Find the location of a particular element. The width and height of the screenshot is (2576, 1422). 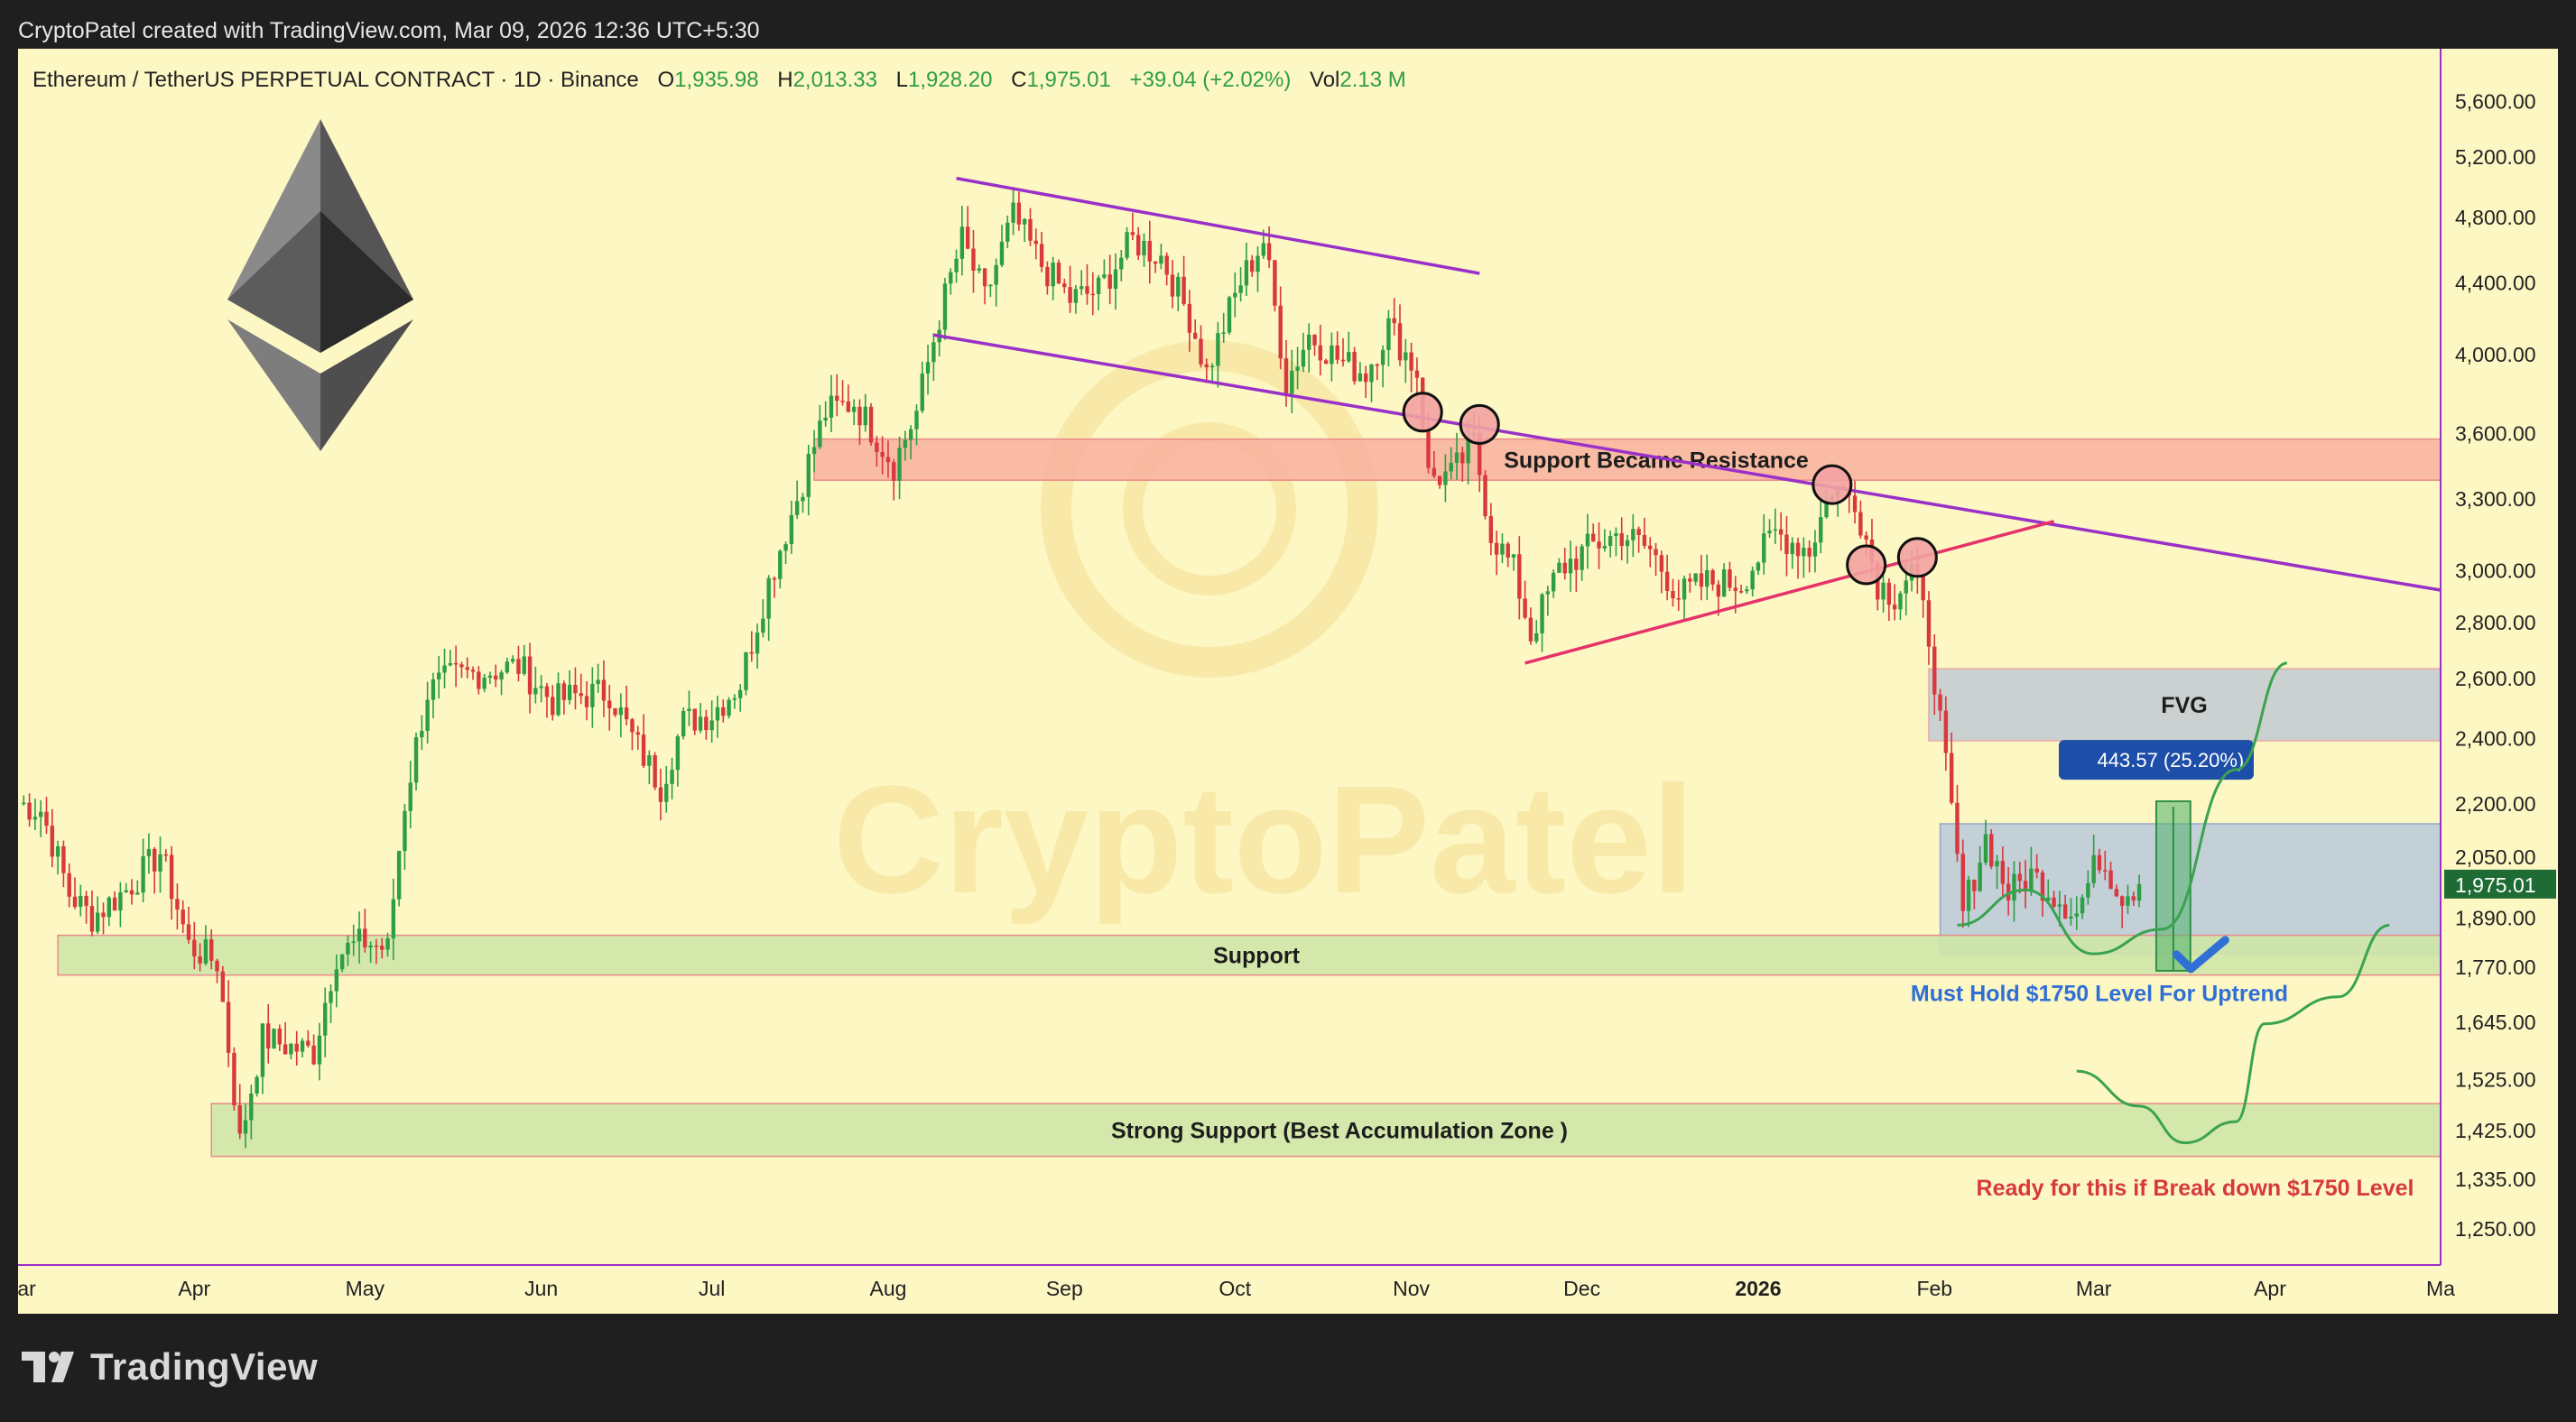

time-tick-label: Apr is located at coordinates (194, 1288).